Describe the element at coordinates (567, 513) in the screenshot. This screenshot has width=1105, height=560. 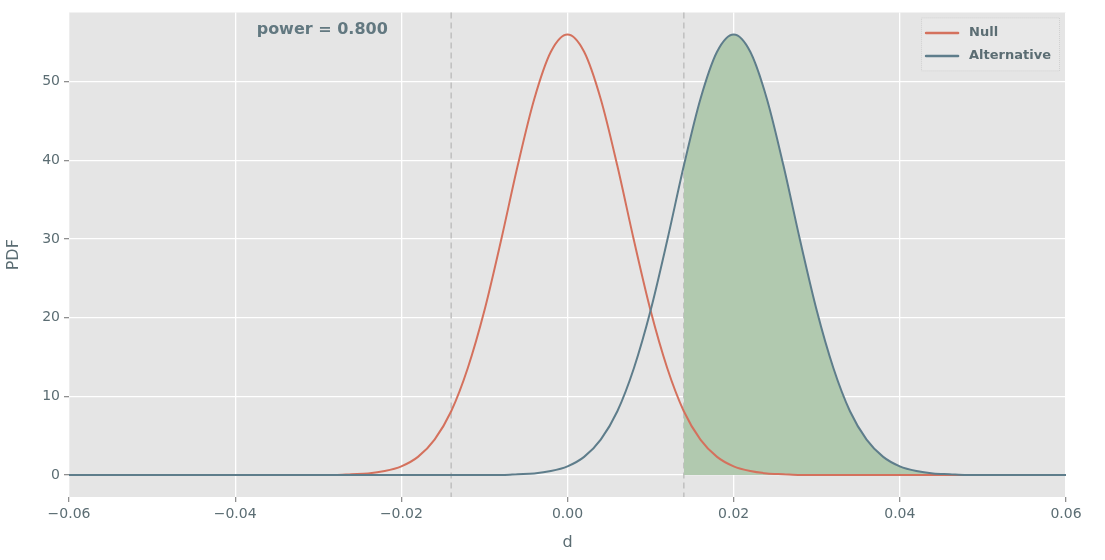
I see `x-tick-label: 0.00` at that location.